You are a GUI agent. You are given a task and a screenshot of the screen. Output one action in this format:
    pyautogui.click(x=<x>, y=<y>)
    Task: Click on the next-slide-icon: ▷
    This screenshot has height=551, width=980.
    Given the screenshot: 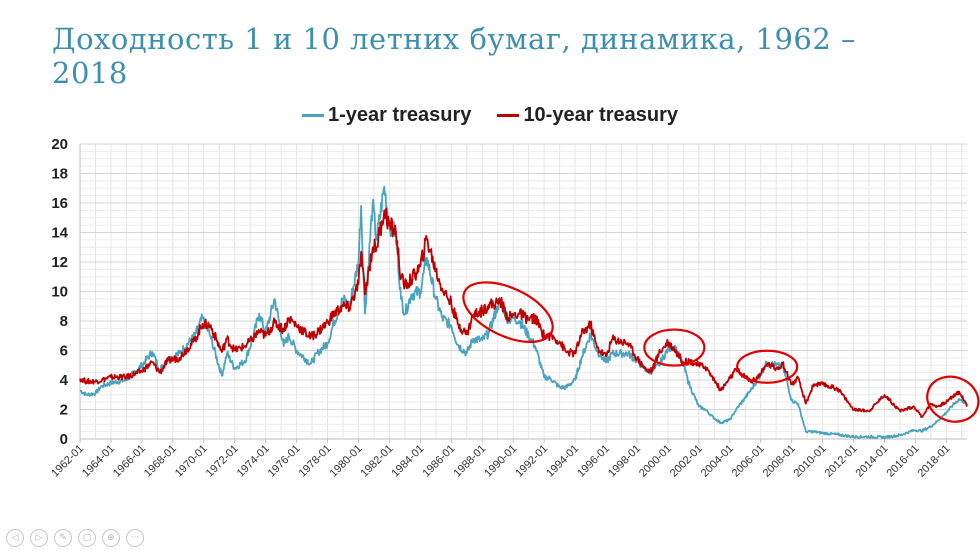 What is the action you would take?
    pyautogui.click(x=39, y=538)
    